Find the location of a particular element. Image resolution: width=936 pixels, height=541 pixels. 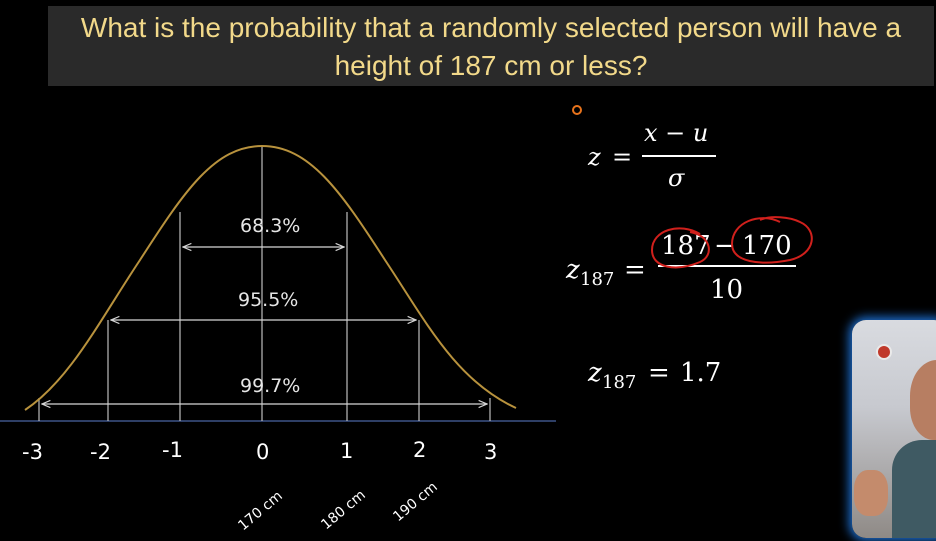

presenter-webcam-icon is located at coordinates (894, 429).